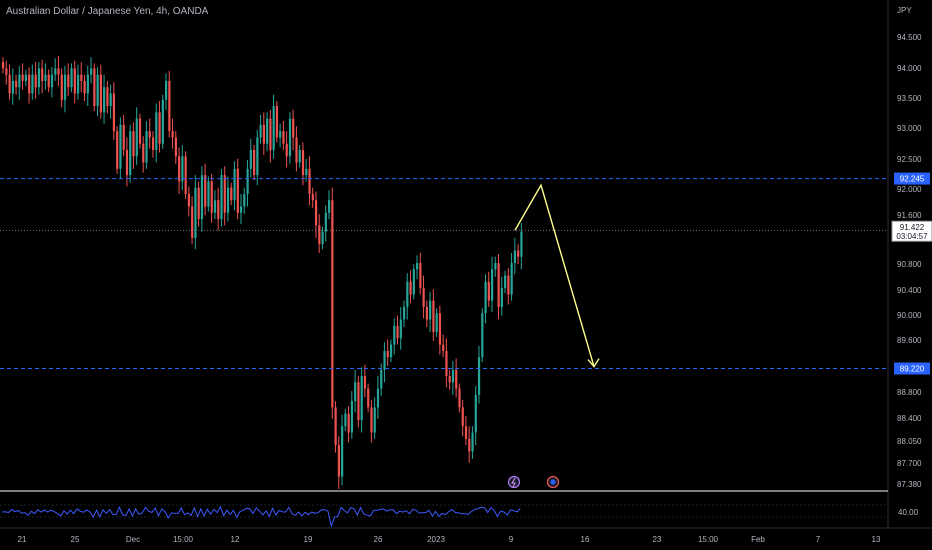 Image resolution: width=932 pixels, height=550 pixels. I want to click on projection-path, so click(557, 275).